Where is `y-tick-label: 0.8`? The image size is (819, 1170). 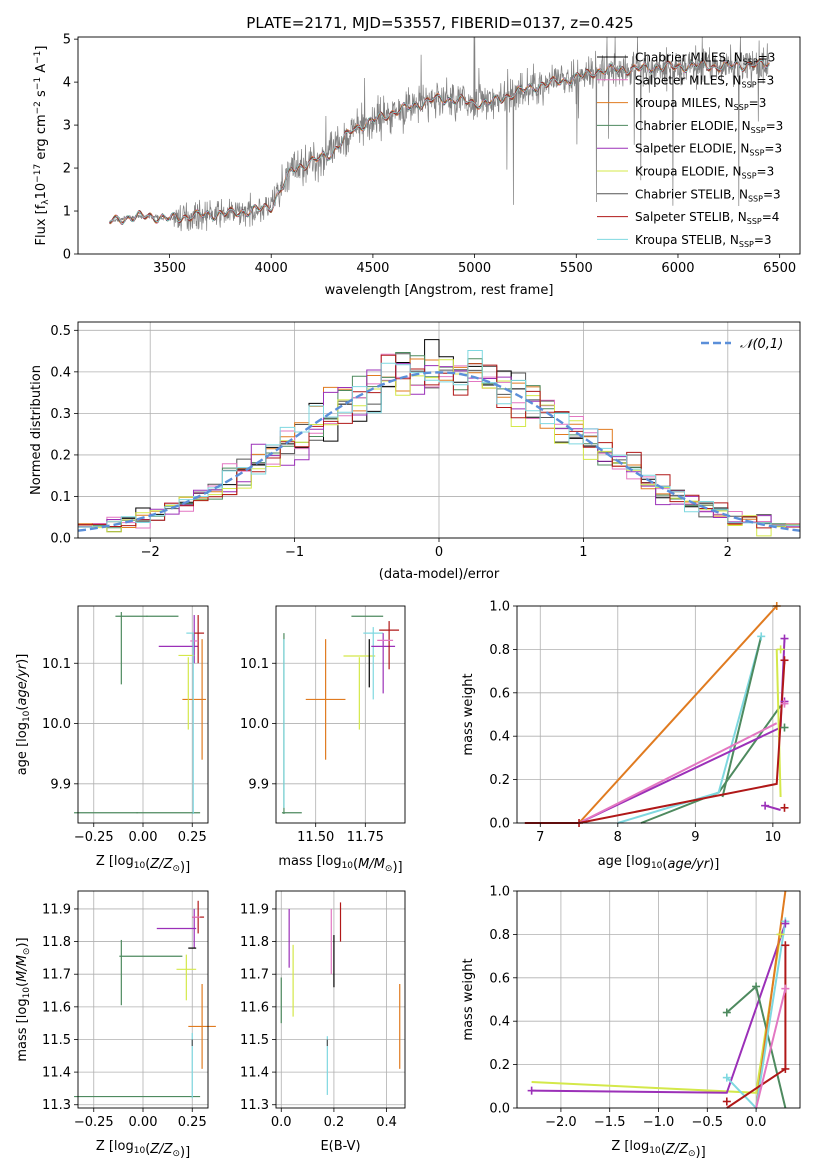
y-tick-label: 0.8 is located at coordinates (499, 650).